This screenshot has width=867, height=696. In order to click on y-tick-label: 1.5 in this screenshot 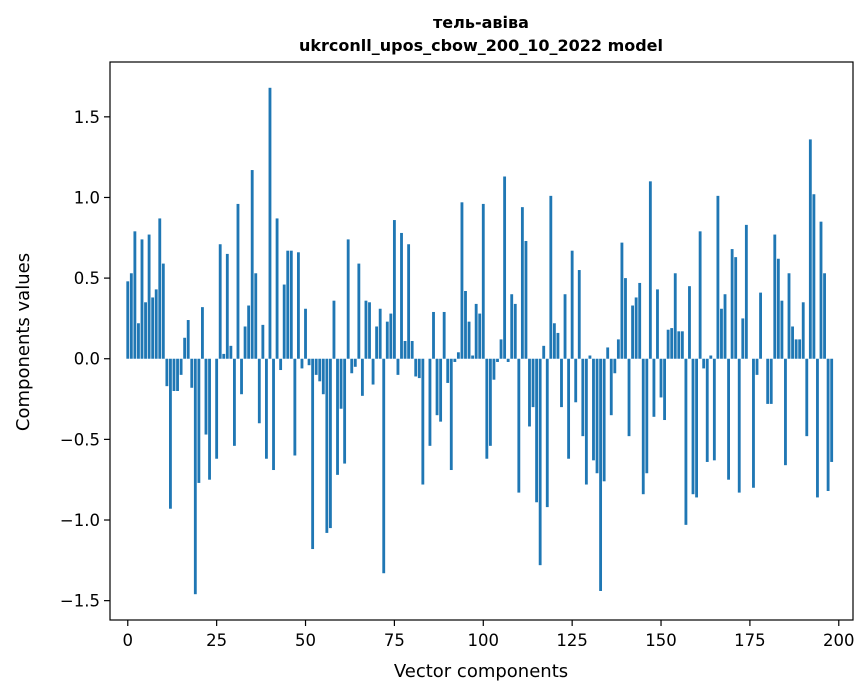, I will do `click(87, 117)`.